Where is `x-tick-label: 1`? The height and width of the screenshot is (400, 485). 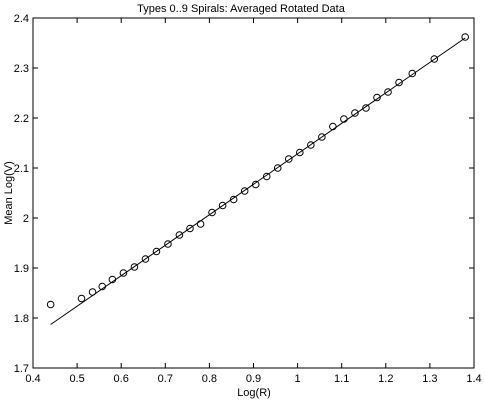 x-tick-label: 1 is located at coordinates (298, 379).